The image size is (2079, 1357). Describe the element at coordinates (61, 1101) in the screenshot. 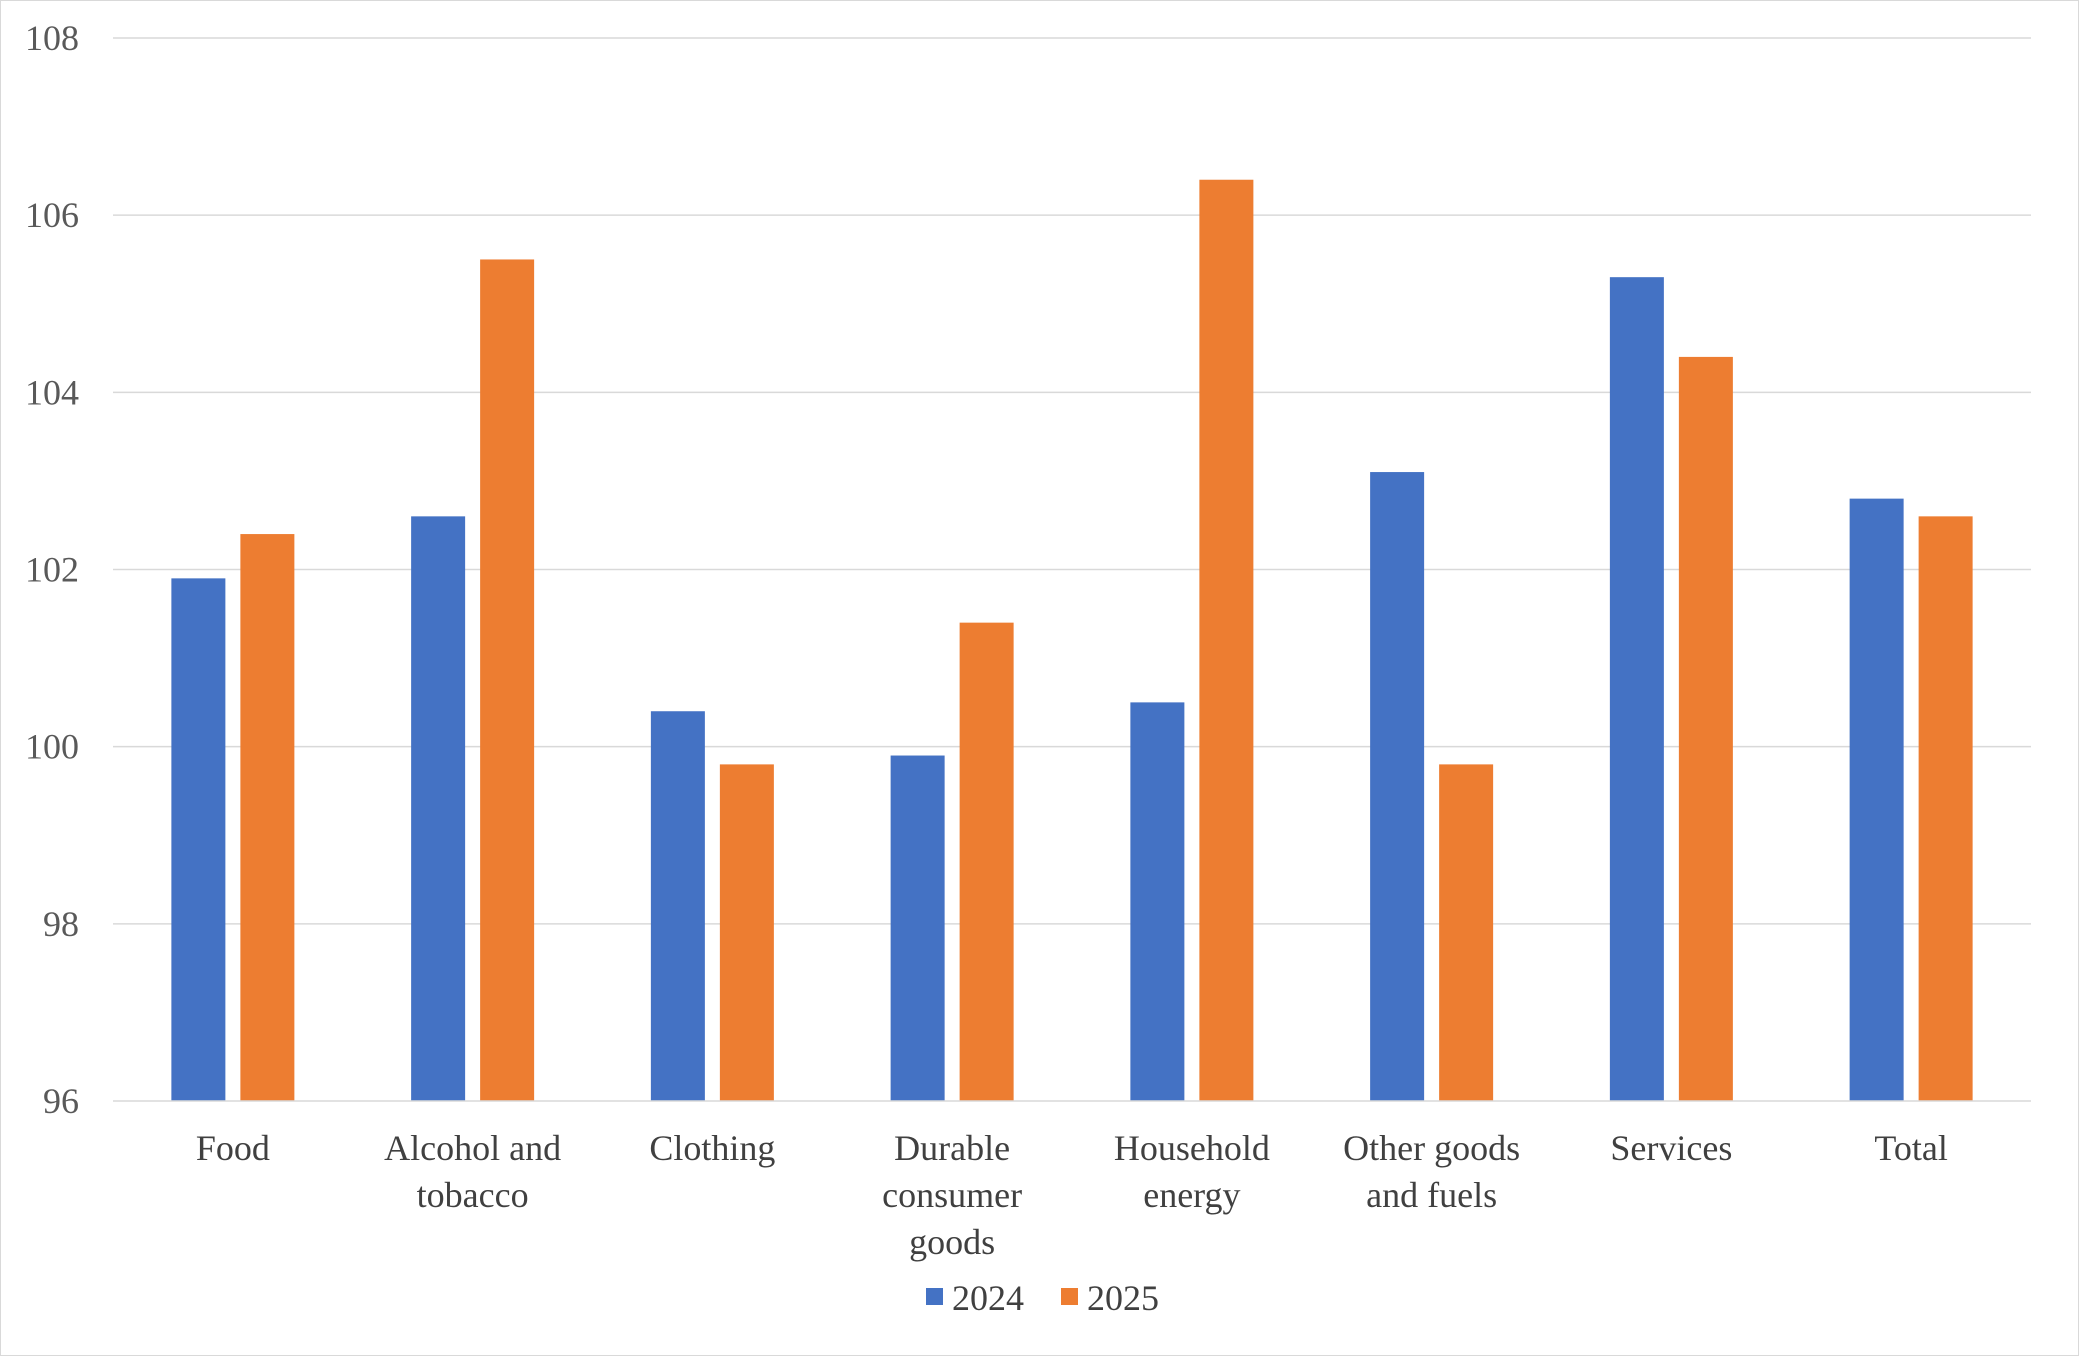

I see `y-tick-label: 96` at that location.